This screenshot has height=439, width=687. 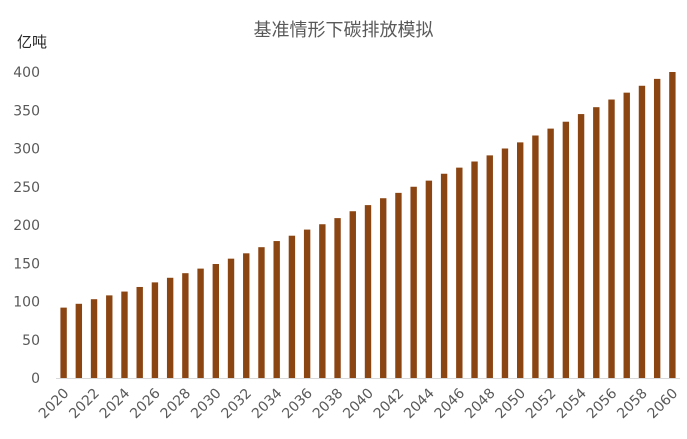 I want to click on bar-2037, so click(x=322, y=301).